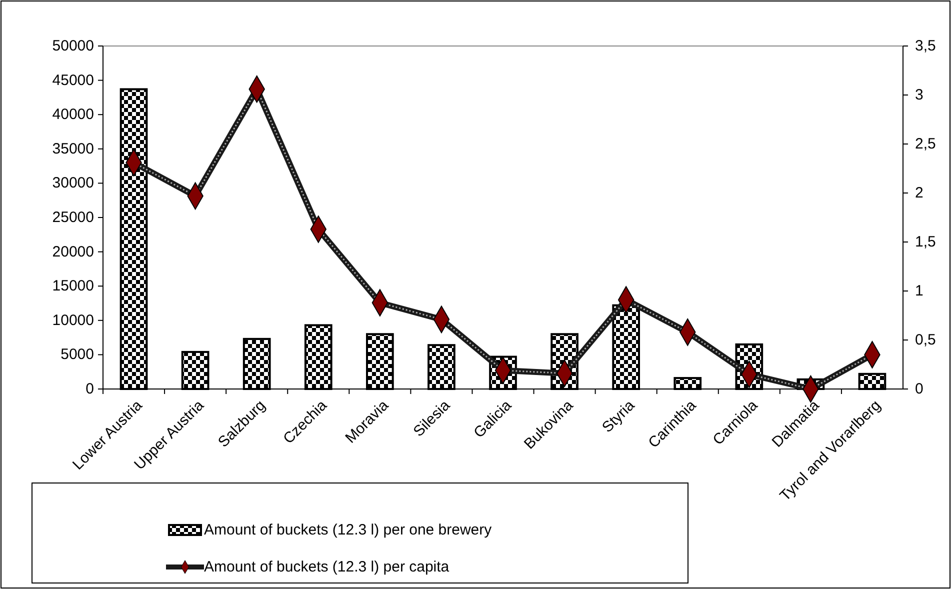 Image resolution: width=951 pixels, height=589 pixels. What do you see at coordinates (73, 115) in the screenshot?
I see `y-tick-label: 40000` at bounding box center [73, 115].